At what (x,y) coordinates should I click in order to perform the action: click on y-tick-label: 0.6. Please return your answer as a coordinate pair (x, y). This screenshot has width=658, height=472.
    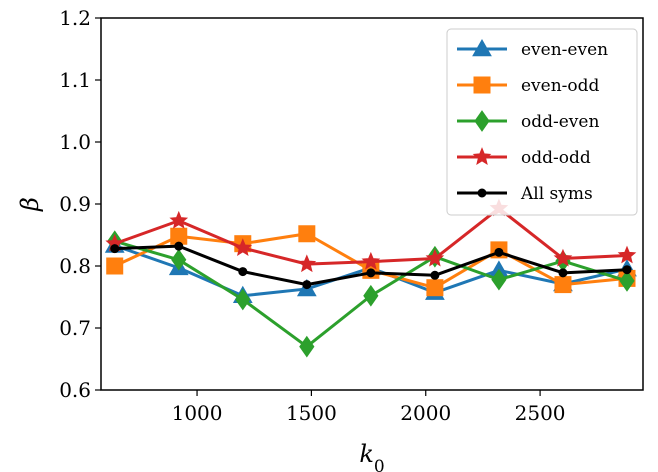
    Looking at the image, I should click on (75, 390).